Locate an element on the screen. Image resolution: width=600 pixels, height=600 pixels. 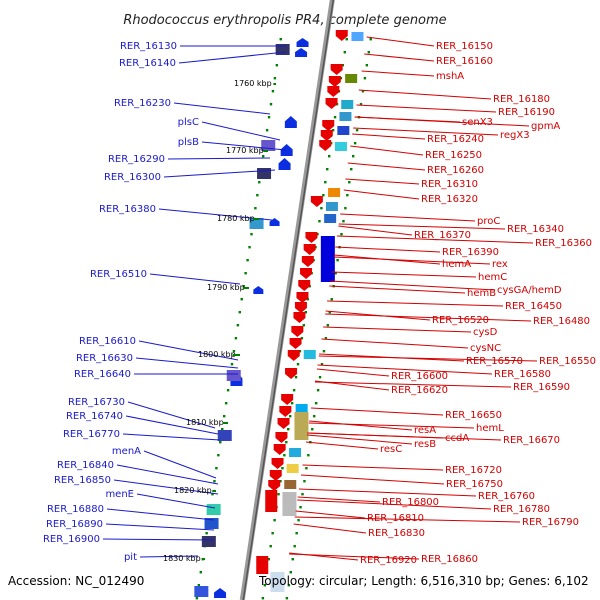
gene-arrow-forward is located at coordinates (284, 164).